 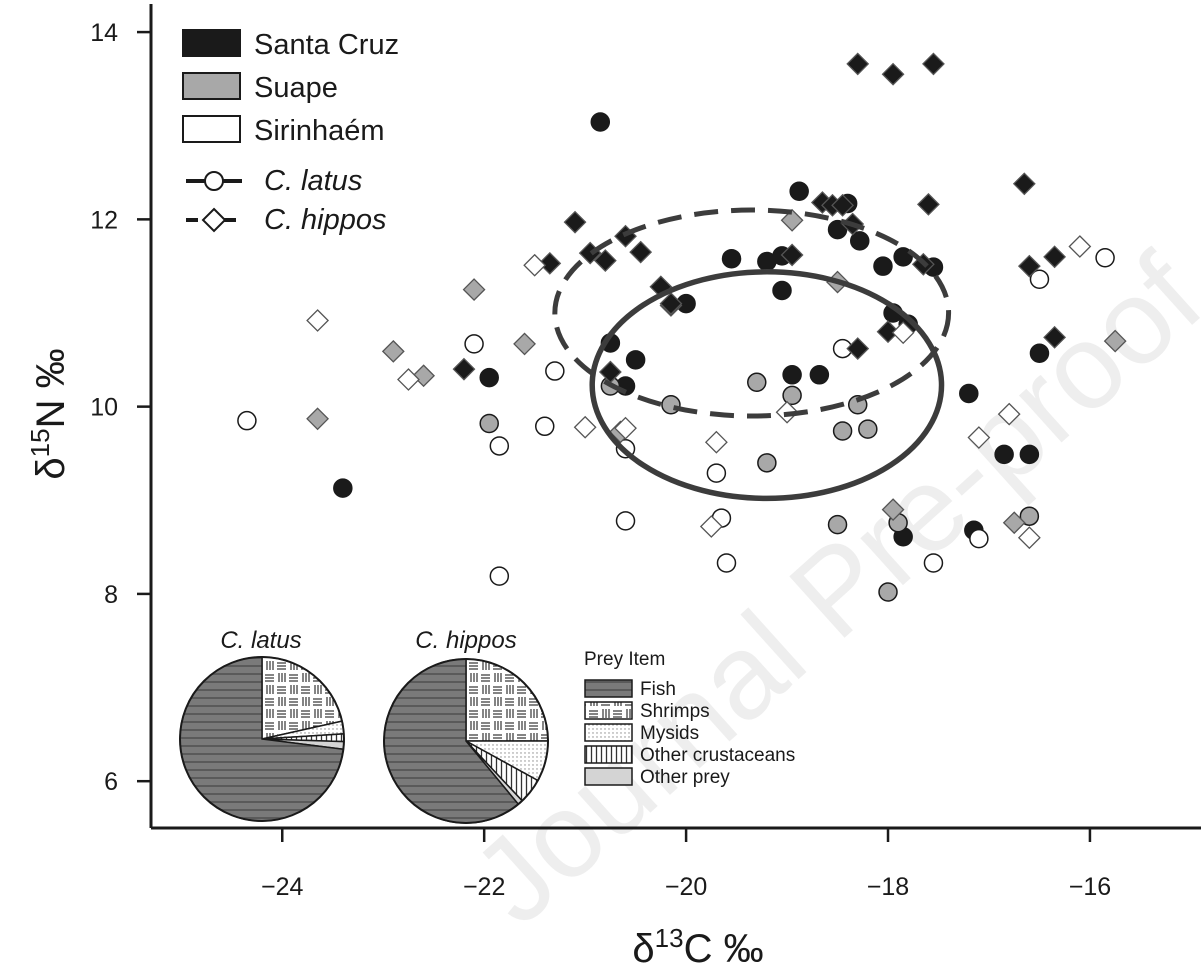 I want to click on legend-marker-c-latus, so click(x=214, y=181).